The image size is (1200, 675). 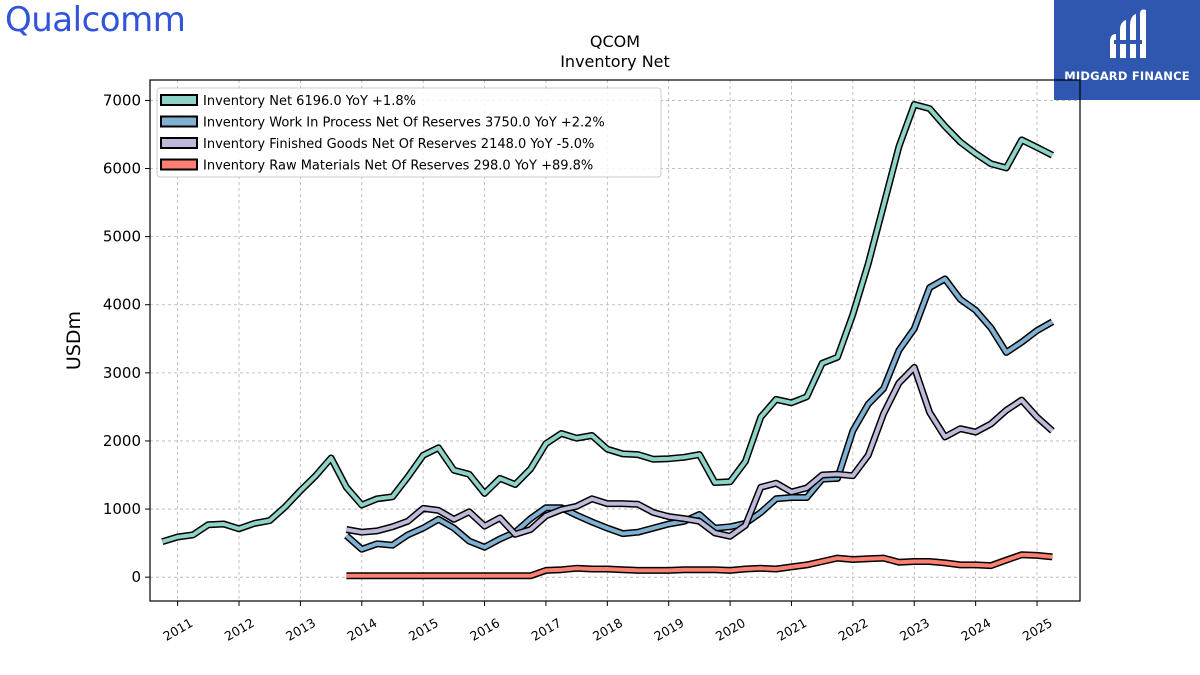 I want to click on y-tick-label: 3000, so click(x=122, y=373).